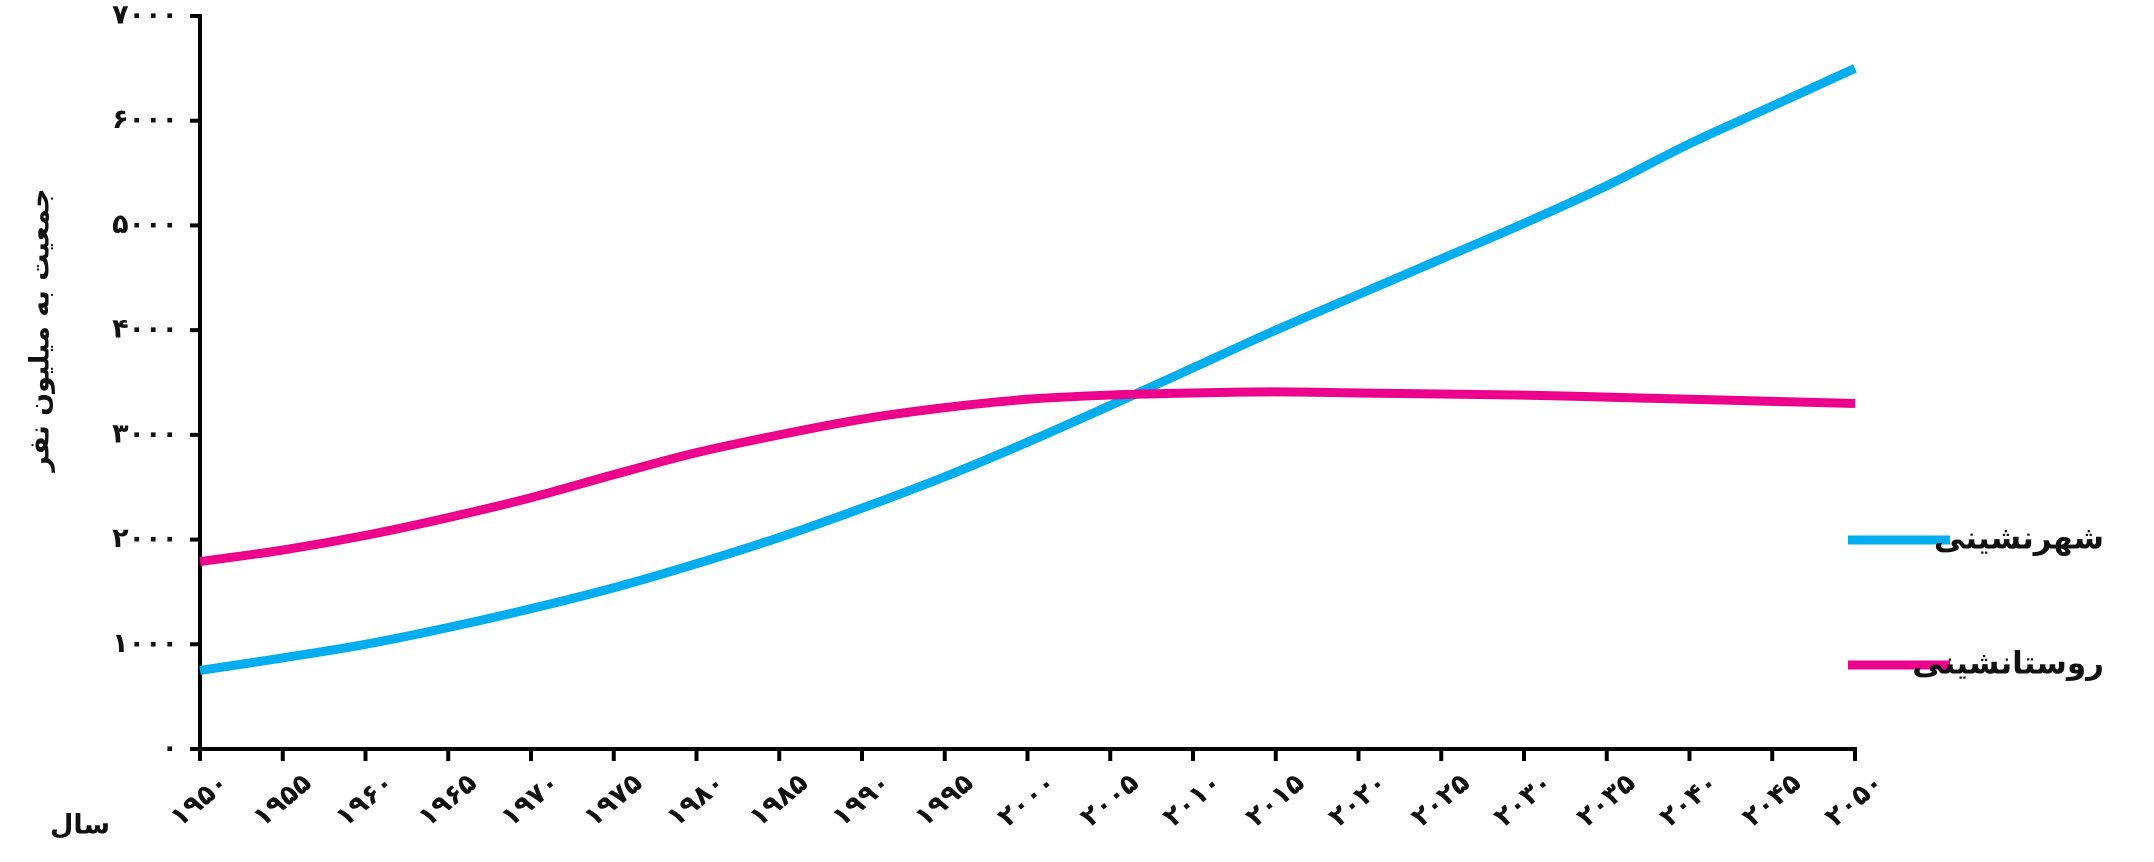 The image size is (2154, 862). What do you see at coordinates (1027, 800) in the screenshot?
I see `x-tick-label: ۲۰۰۰` at bounding box center [1027, 800].